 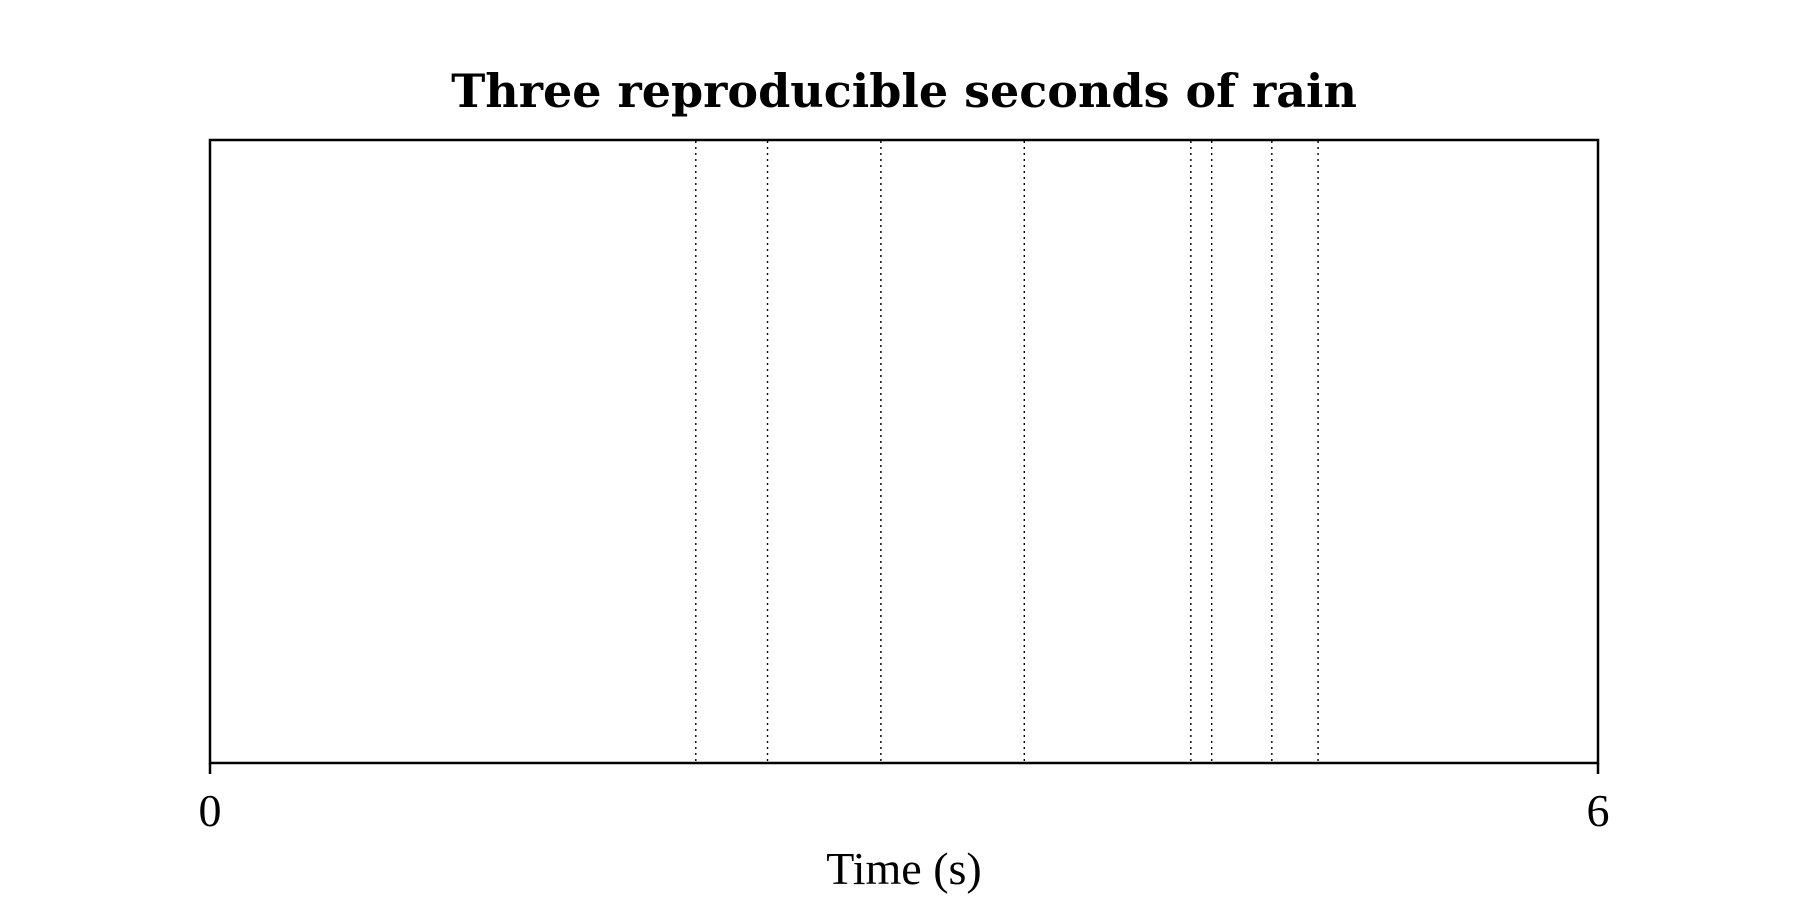 What do you see at coordinates (904, 91) in the screenshot?
I see `chart-title: Three reproducible seconds of rain` at bounding box center [904, 91].